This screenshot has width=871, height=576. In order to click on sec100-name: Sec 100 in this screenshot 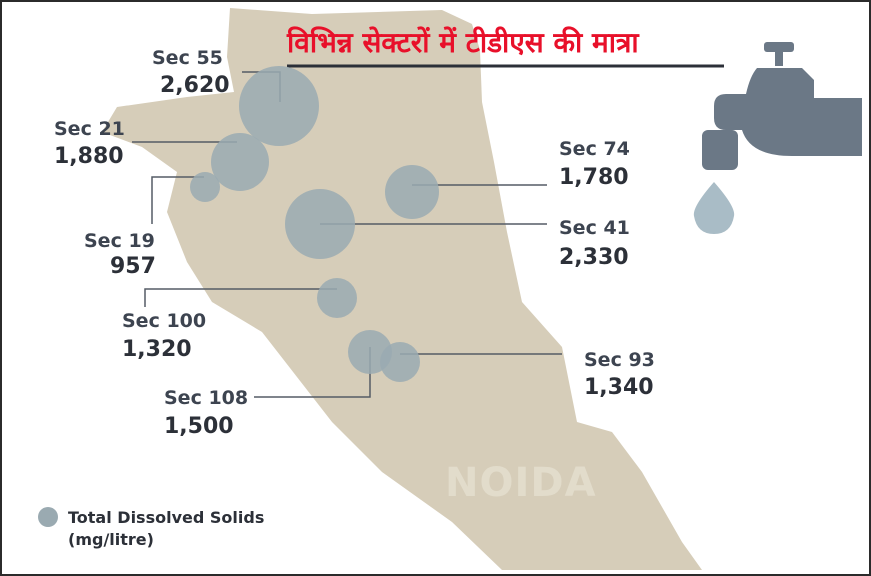, I will do `click(164, 321)`.